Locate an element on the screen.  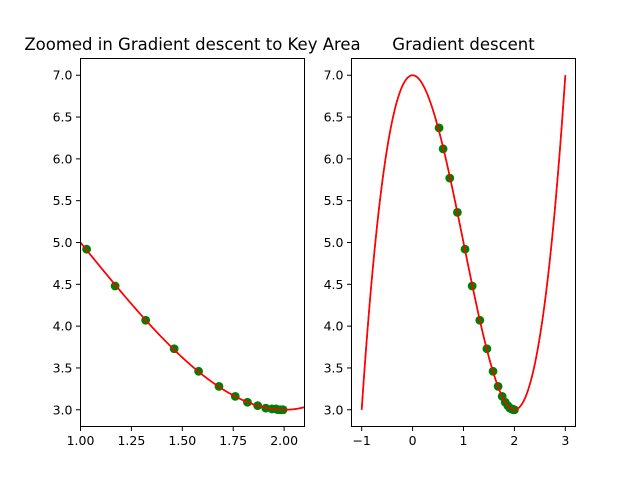
function-curve-overlay is located at coordinates (192, 326).